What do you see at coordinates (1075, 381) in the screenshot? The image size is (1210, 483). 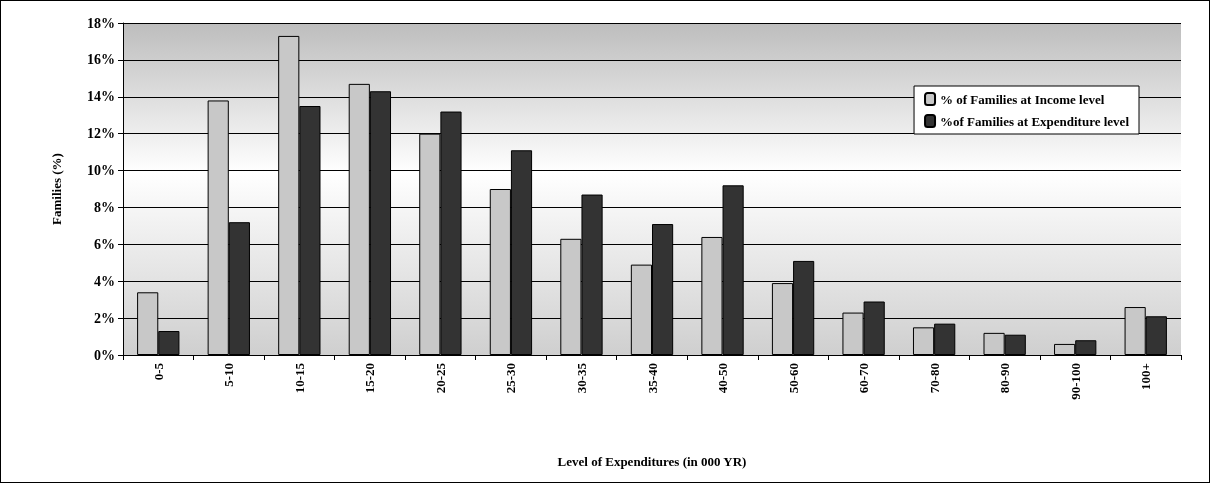 I see `x-tick-label: 90-100` at bounding box center [1075, 381].